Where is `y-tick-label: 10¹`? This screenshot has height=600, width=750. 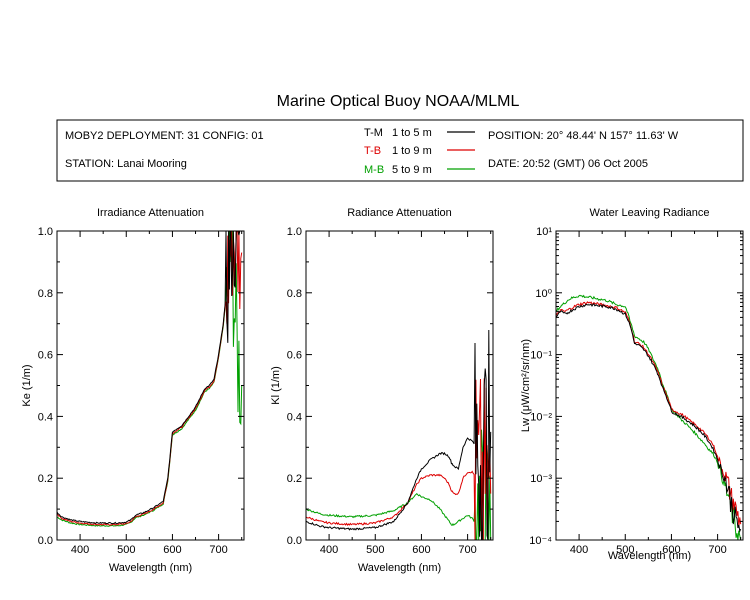 y-tick-label: 10¹ is located at coordinates (544, 232).